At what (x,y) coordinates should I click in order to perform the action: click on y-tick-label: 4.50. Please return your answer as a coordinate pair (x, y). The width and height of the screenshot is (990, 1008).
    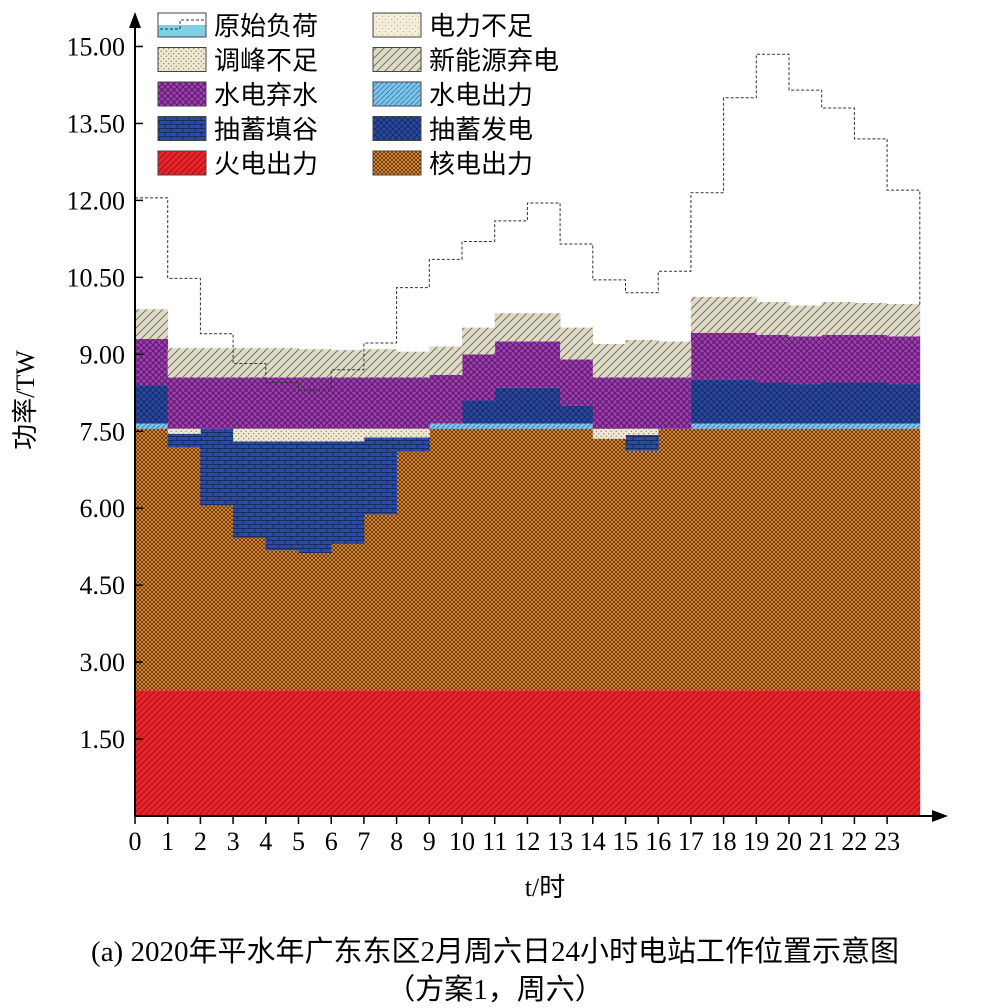
    Looking at the image, I should click on (103, 585).